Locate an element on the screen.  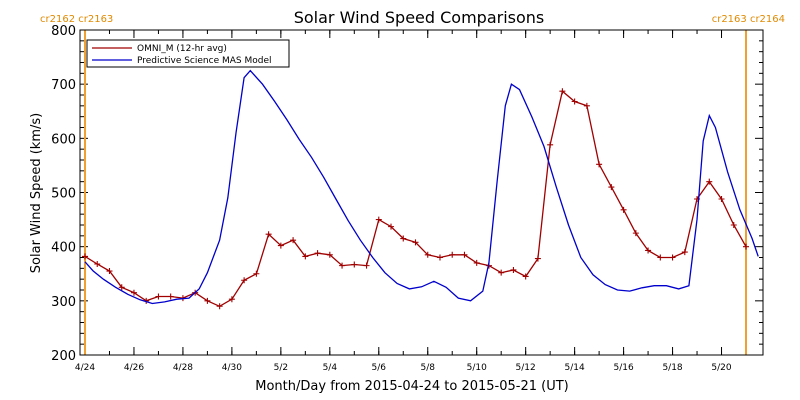
x-tick-label: 5/18 is located at coordinates (672, 368).